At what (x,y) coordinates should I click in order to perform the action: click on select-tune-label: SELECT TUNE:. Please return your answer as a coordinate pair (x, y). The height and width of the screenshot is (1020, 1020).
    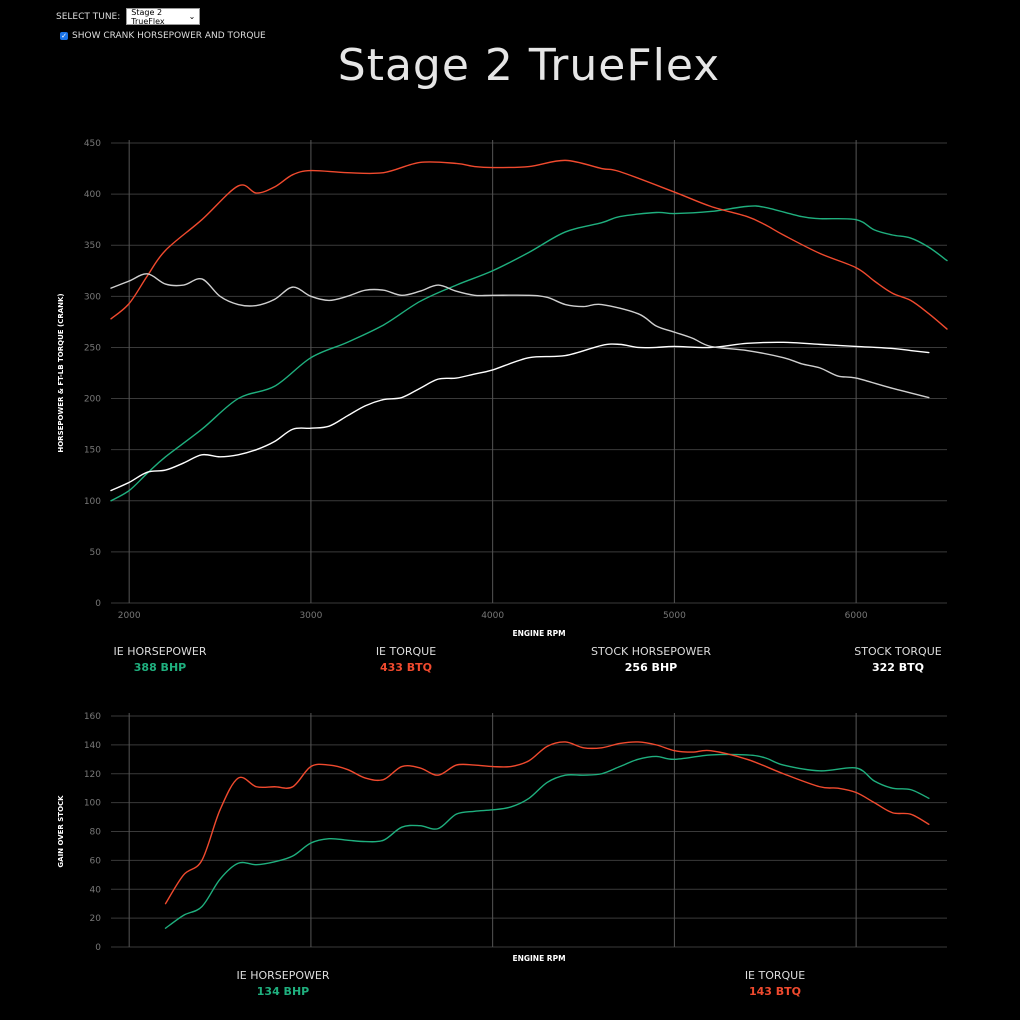
    Looking at the image, I should click on (88, 16).